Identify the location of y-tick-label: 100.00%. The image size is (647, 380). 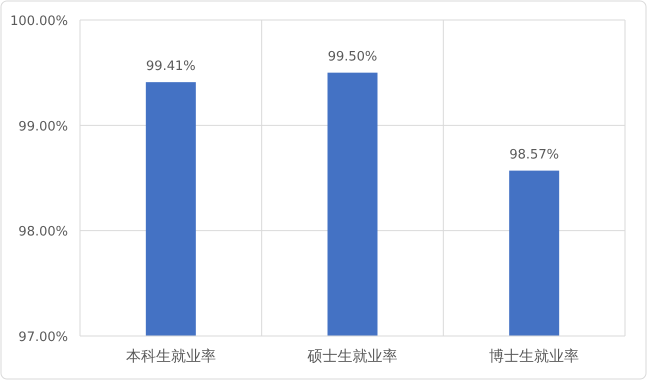
(39, 21).